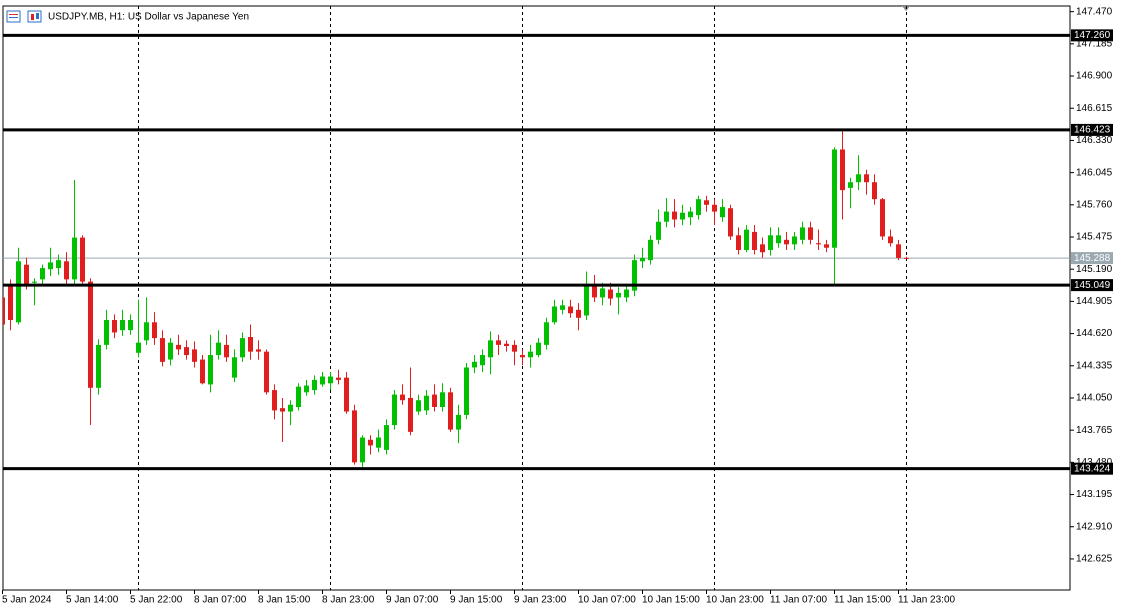  What do you see at coordinates (1094, 76) in the screenshot?
I see `y-tick-label: 146.900` at bounding box center [1094, 76].